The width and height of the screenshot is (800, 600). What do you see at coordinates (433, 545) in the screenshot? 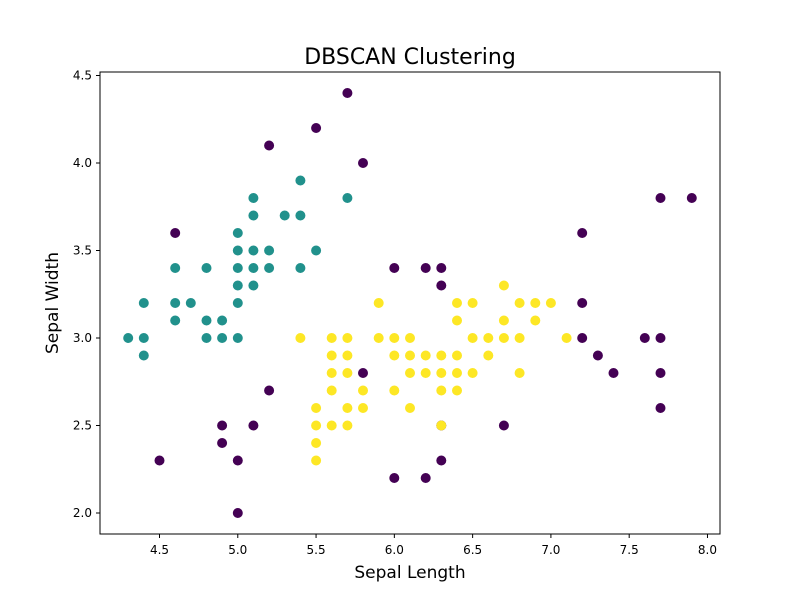
I see `x-ticks: 4.5 5.0 5.5 6.0 6.5 7.0 7.5 8.0` at bounding box center [433, 545].